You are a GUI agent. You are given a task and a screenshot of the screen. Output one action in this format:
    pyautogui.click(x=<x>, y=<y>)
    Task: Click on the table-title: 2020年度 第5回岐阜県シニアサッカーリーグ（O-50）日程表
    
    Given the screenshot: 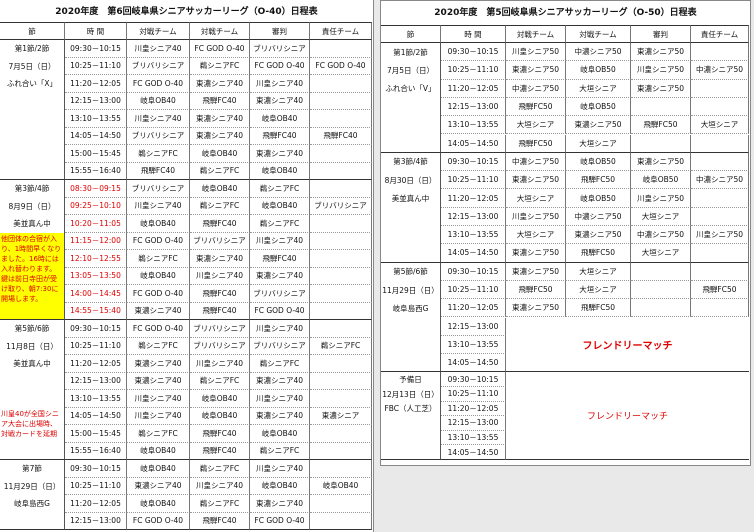 What is the action you would take?
    pyautogui.click(x=565, y=13)
    